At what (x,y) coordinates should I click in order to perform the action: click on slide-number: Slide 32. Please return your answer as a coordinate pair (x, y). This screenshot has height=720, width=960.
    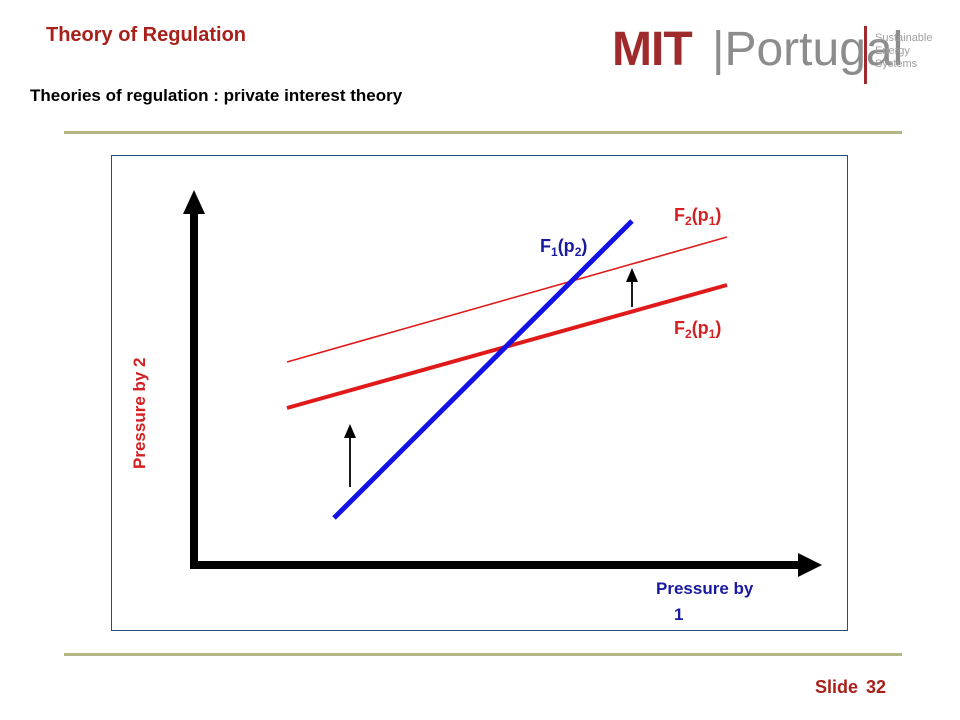
    Looking at the image, I should click on (854, 687).